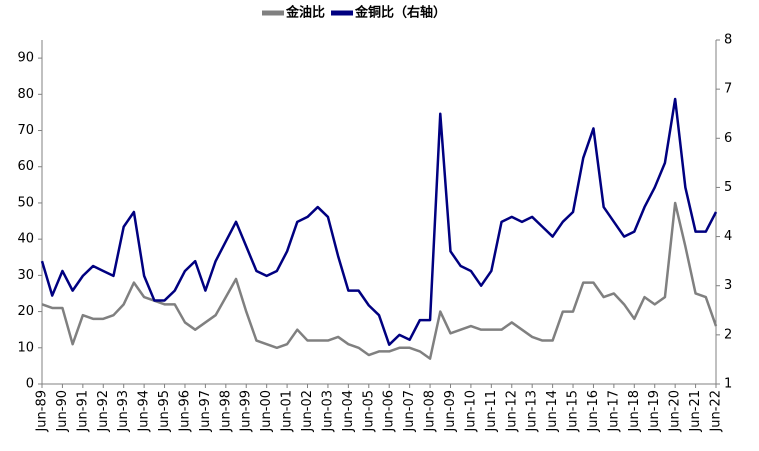 The image size is (759, 451). Describe the element at coordinates (728, 187) in the screenshot. I see `y2-tick-label: 5` at that location.